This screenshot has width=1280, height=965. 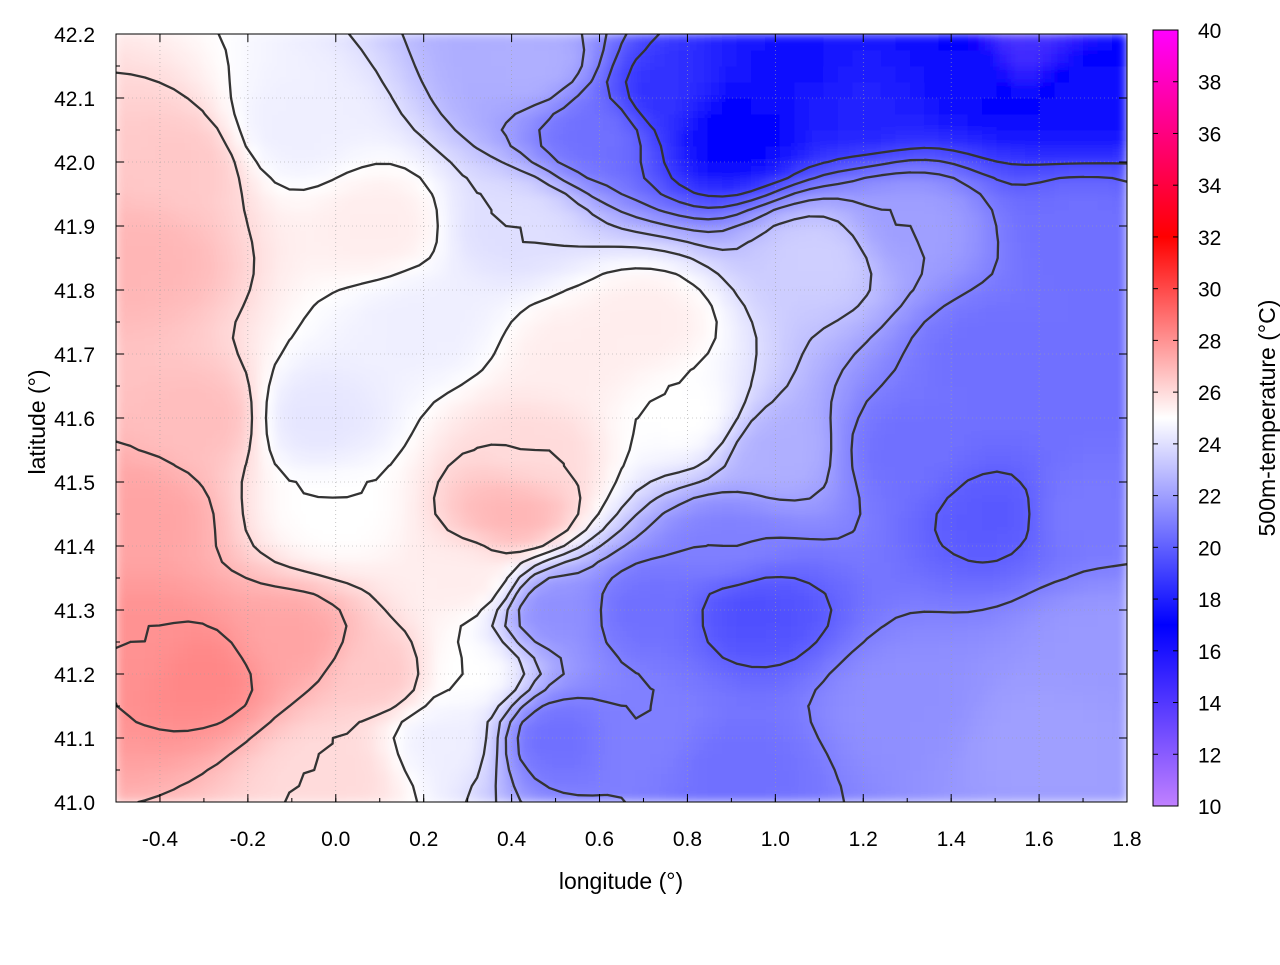 I want to click on colorbar-tick-label: 16, so click(x=1209, y=652).